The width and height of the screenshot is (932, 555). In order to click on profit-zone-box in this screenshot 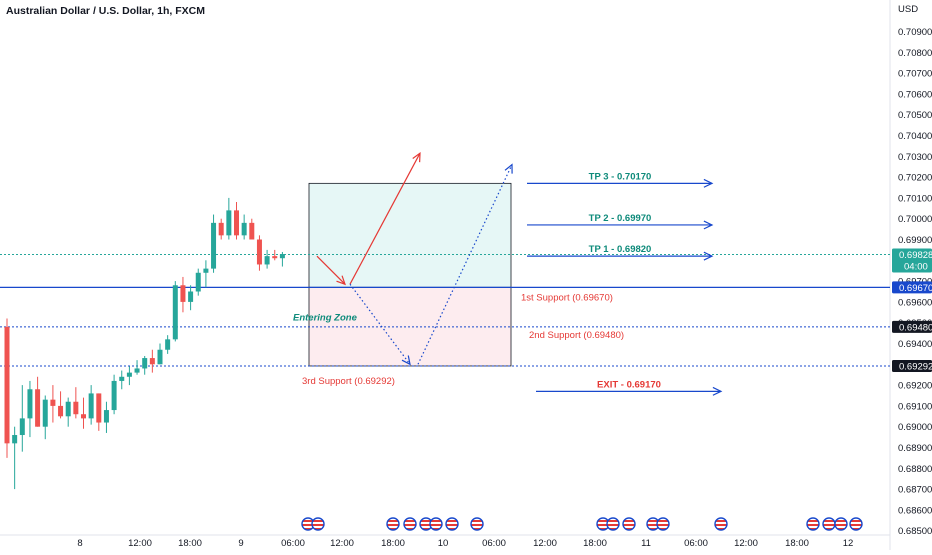, I will do `click(410, 235)`.